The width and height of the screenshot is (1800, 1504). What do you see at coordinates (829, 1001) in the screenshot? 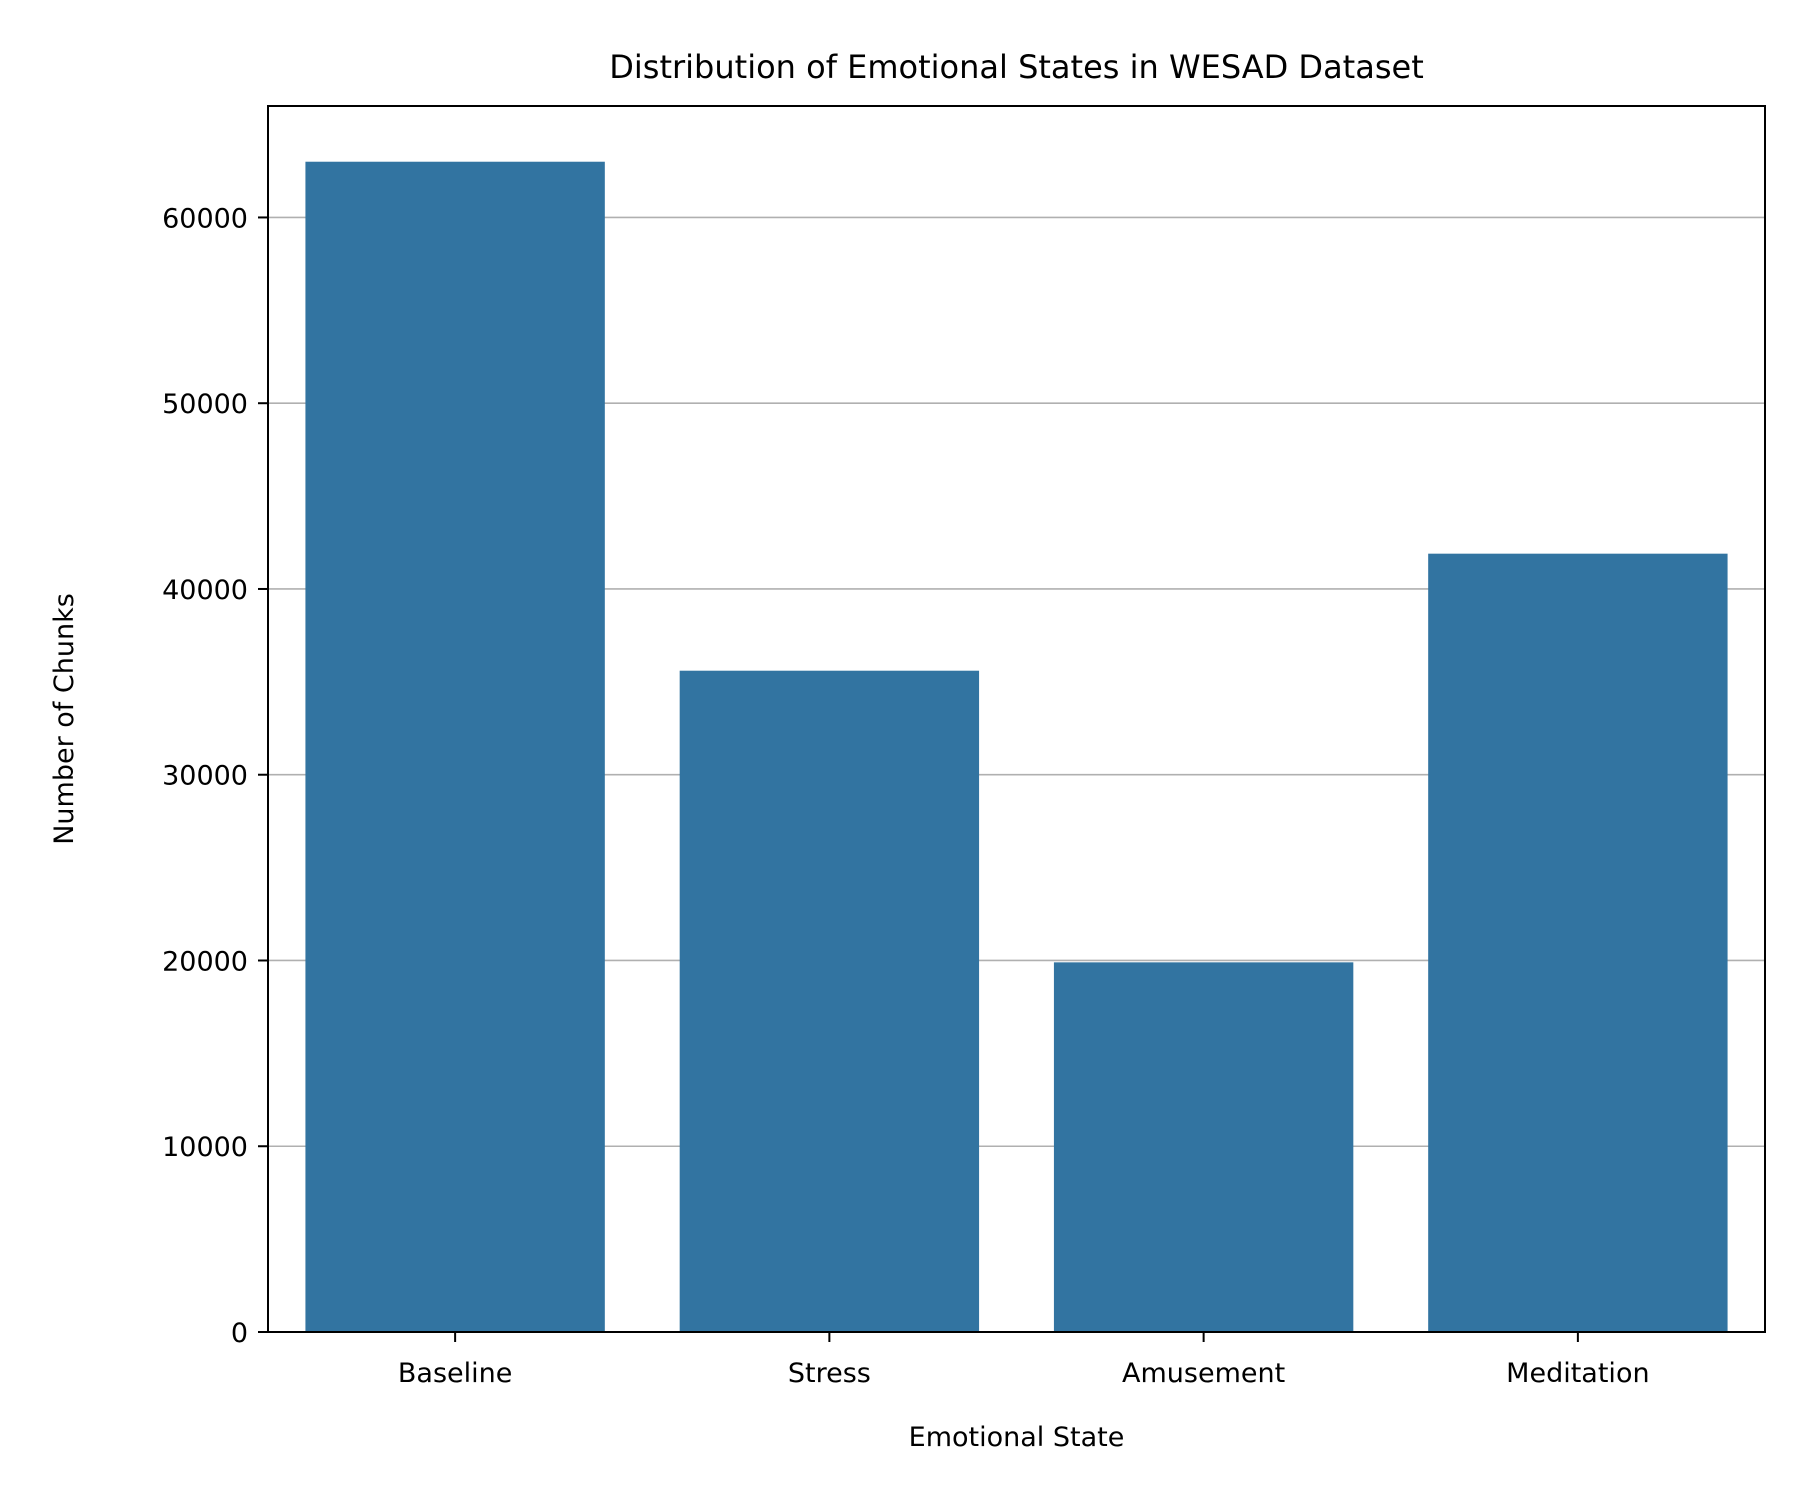
I see `bar-stress` at bounding box center [829, 1001].